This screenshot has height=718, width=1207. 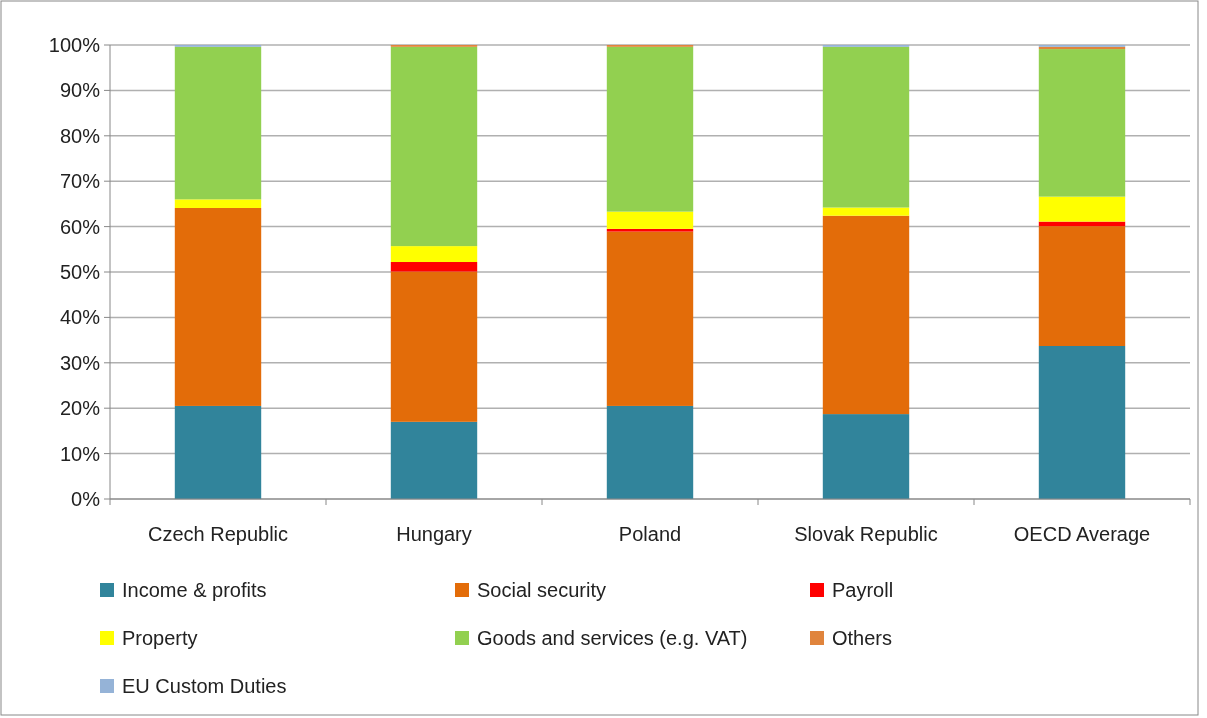 What do you see at coordinates (74, 45) in the screenshot?
I see `y-tick-label: 100%` at bounding box center [74, 45].